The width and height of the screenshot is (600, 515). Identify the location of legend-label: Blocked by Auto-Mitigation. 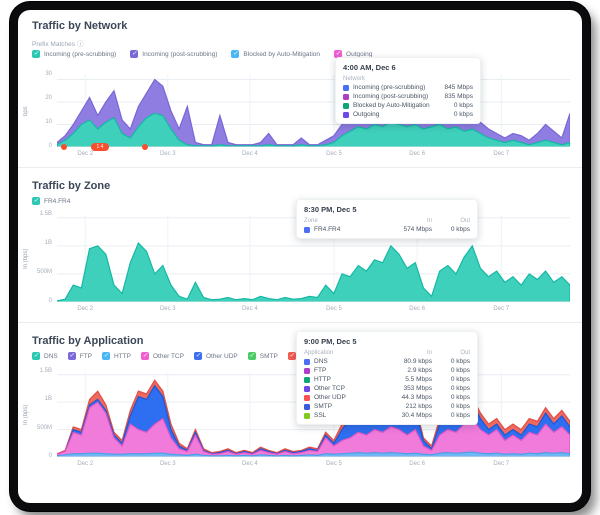
(282, 54).